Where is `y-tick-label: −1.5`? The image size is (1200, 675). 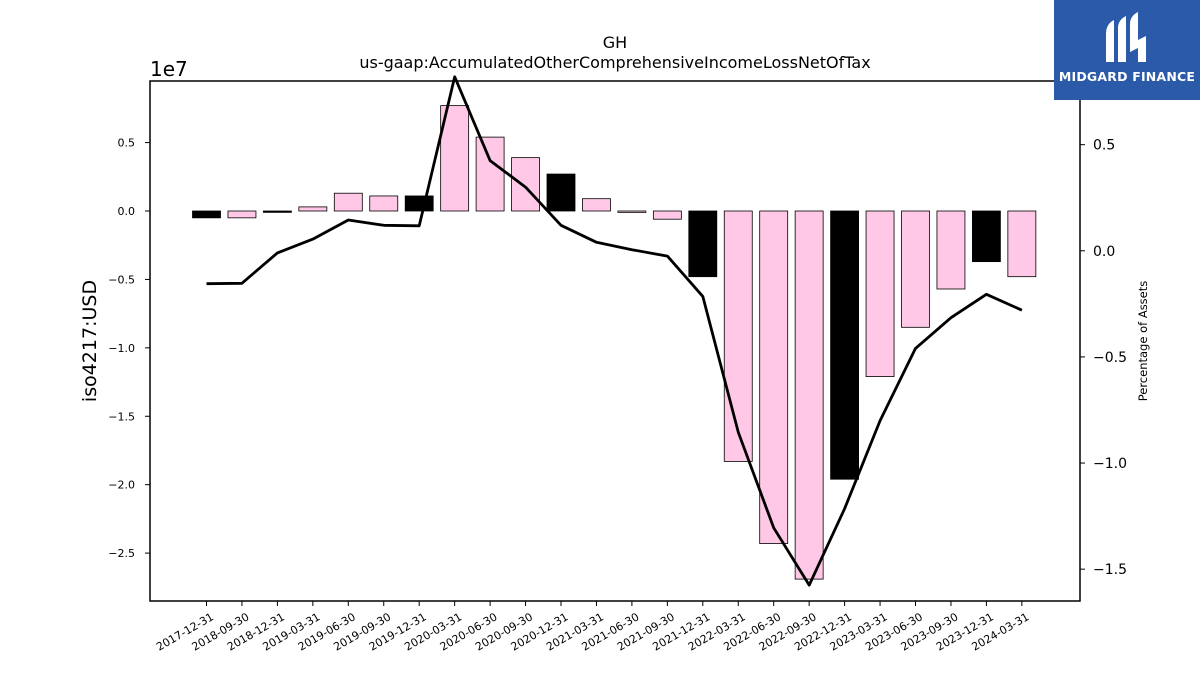
y-tick-label: −1.5 is located at coordinates (121, 416).